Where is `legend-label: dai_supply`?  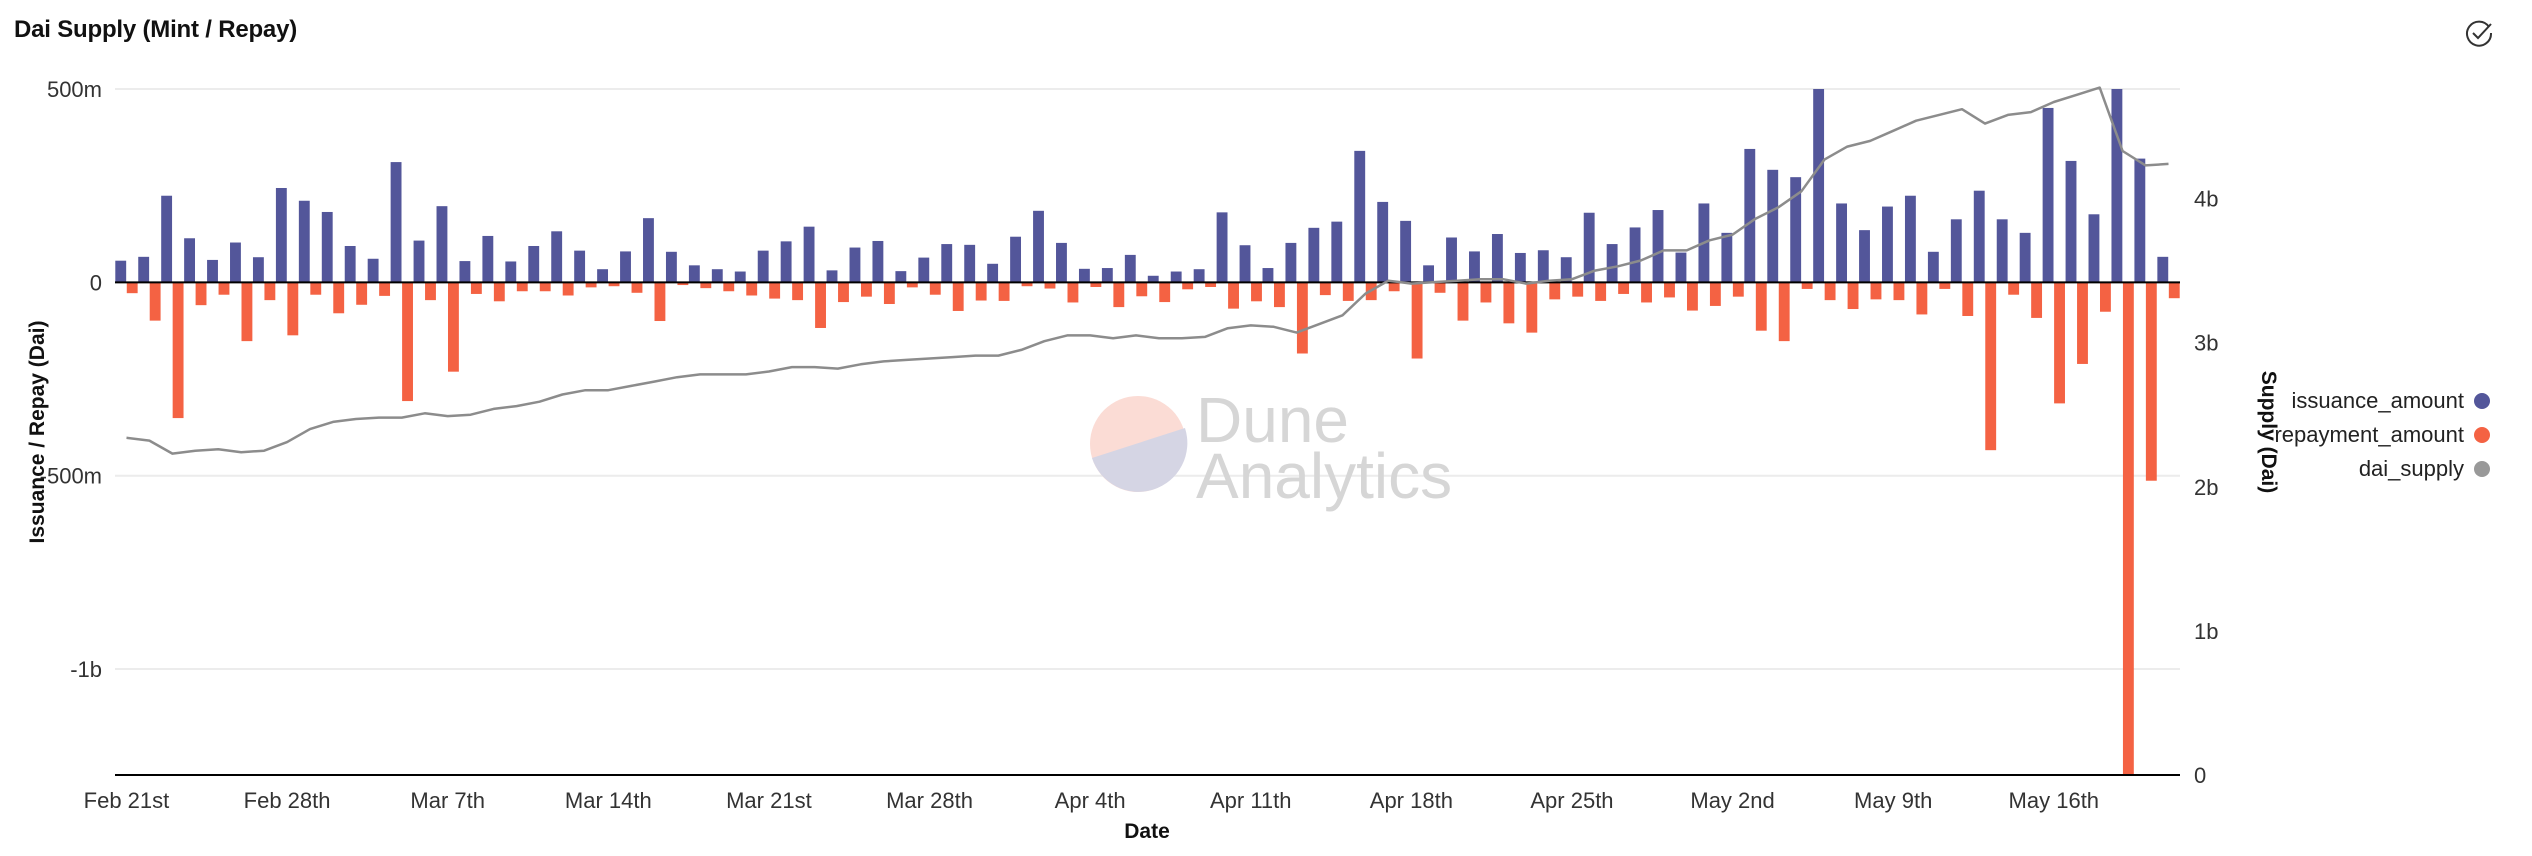 legend-label: dai_supply is located at coordinates (2411, 468).